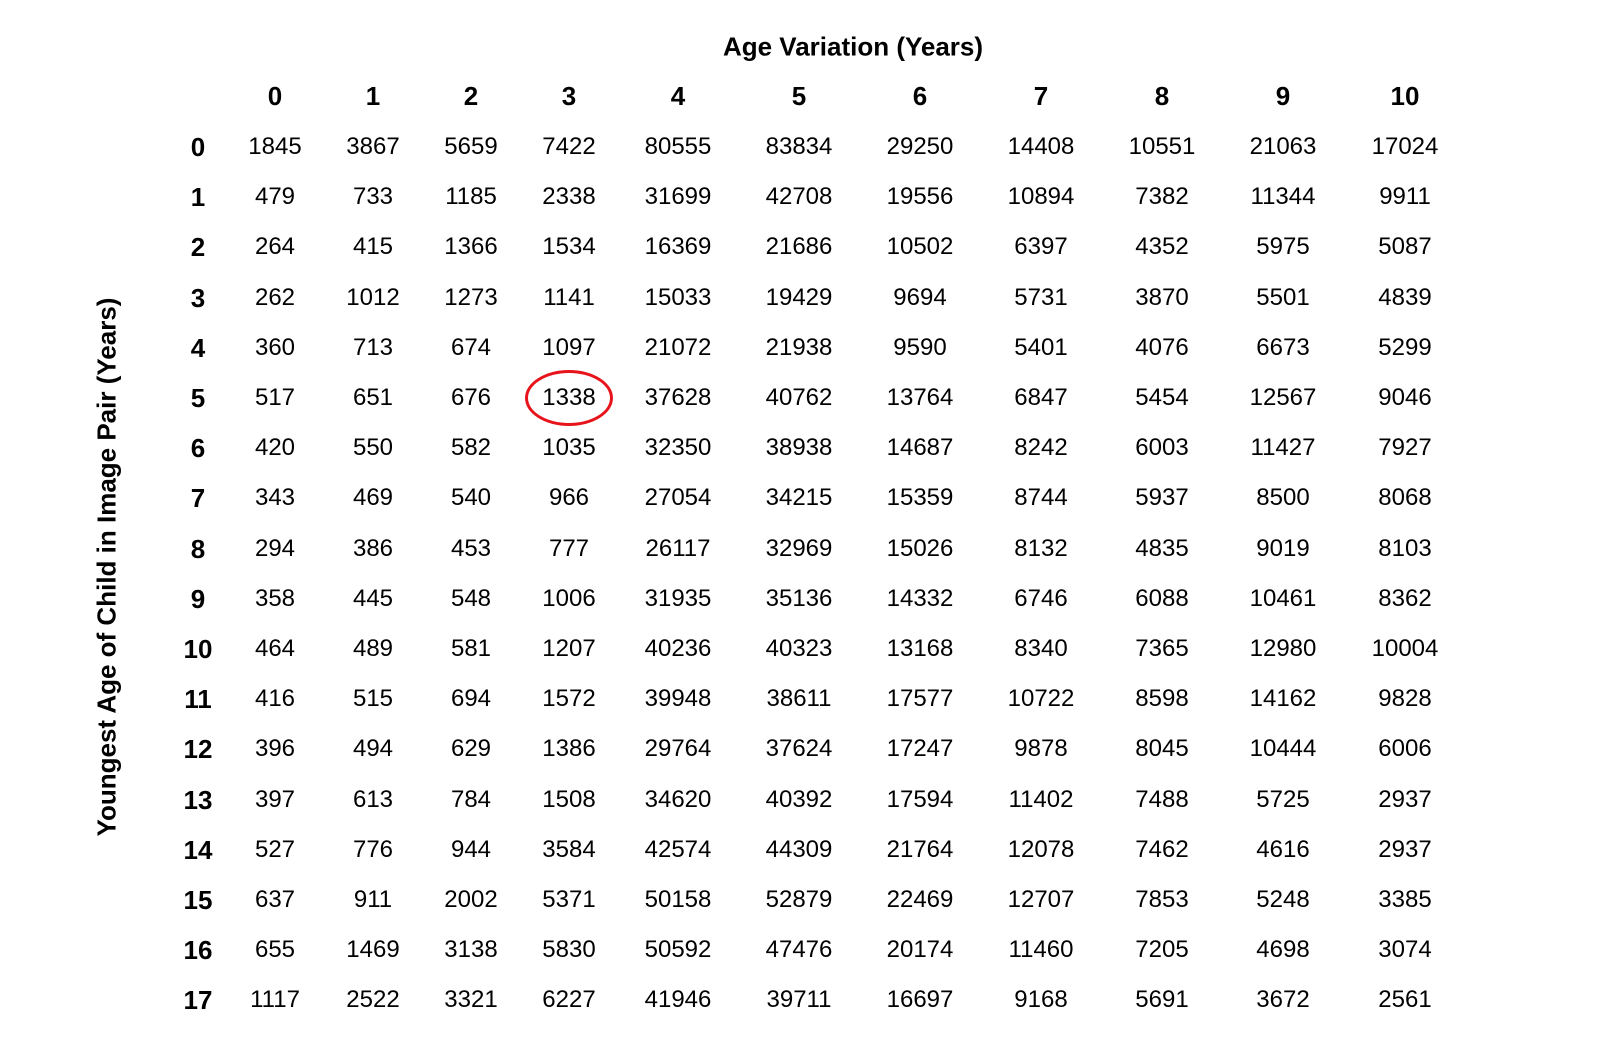 This screenshot has height=1046, width=1610. I want to click on table-cell: 360, so click(275, 347).